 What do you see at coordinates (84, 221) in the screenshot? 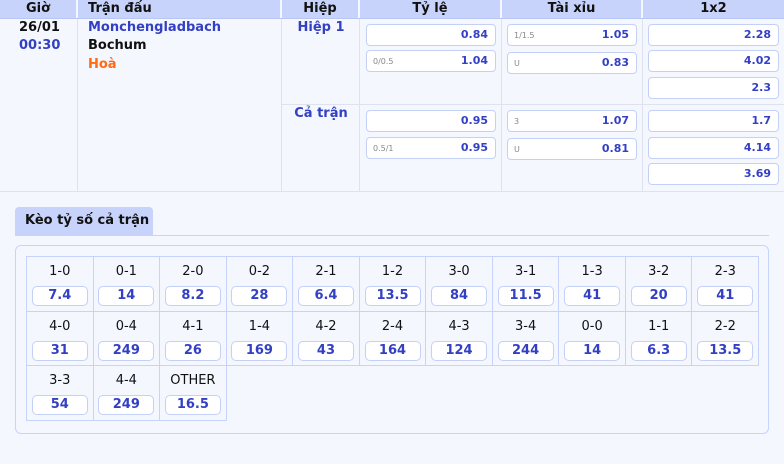
I see `tab-correct-score: Kèo tỷ số cả trận` at bounding box center [84, 221].